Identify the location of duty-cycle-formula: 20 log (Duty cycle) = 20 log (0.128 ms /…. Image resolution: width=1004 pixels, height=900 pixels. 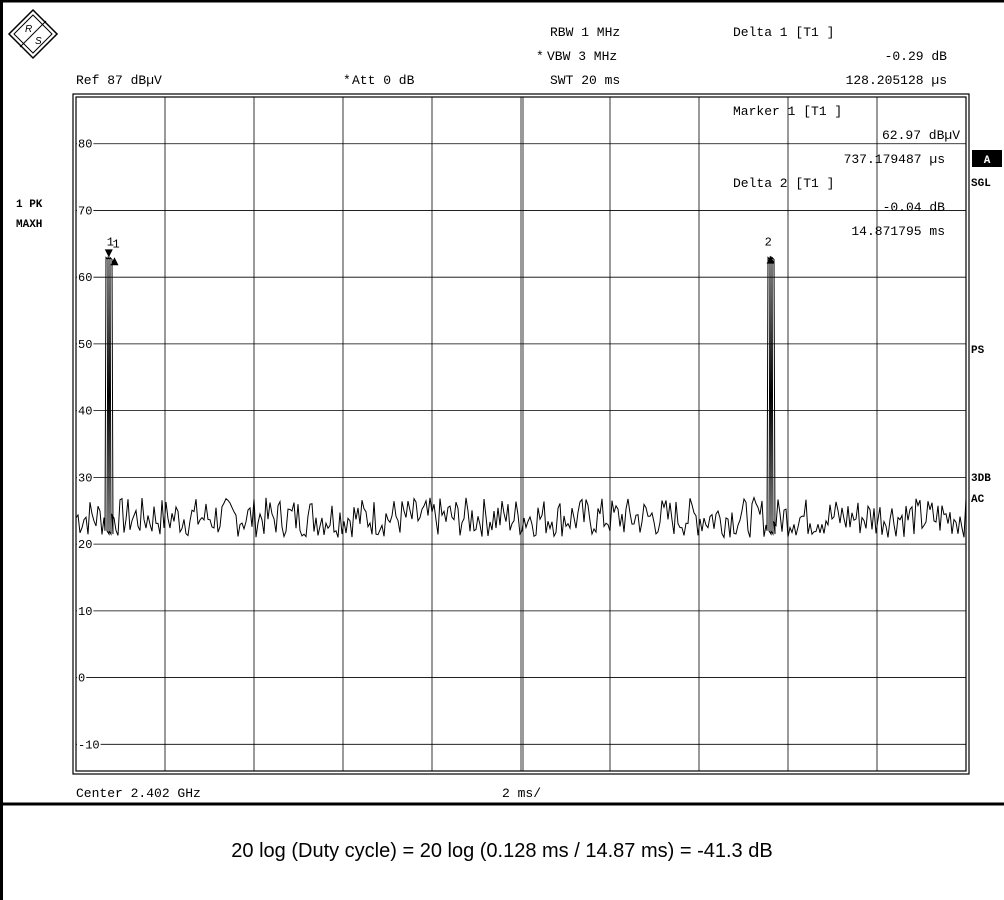
(502, 851).